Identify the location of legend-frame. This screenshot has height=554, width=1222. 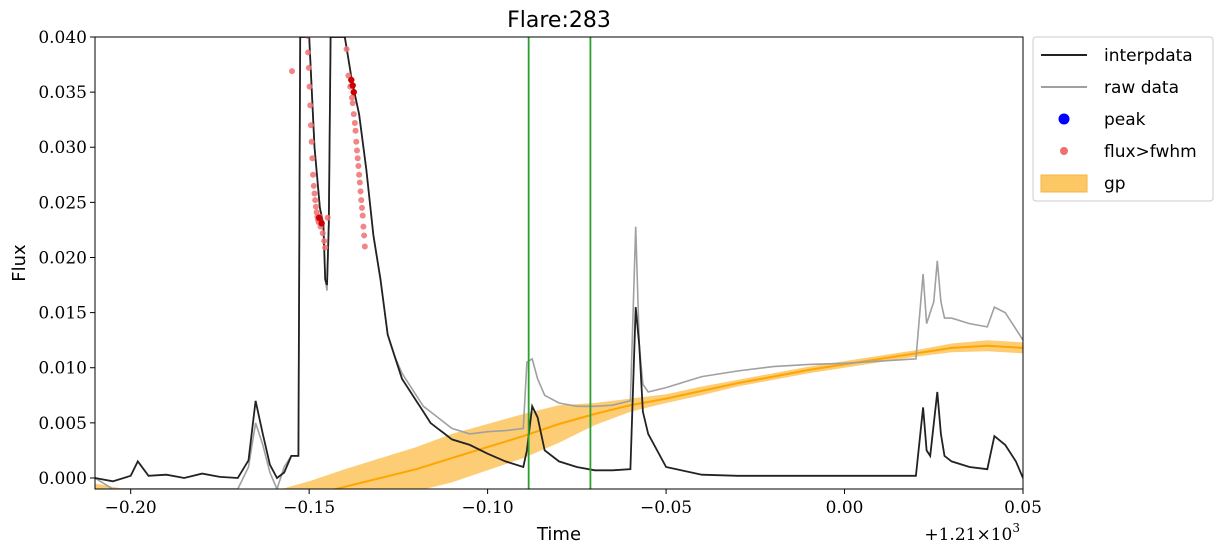
(1123, 119).